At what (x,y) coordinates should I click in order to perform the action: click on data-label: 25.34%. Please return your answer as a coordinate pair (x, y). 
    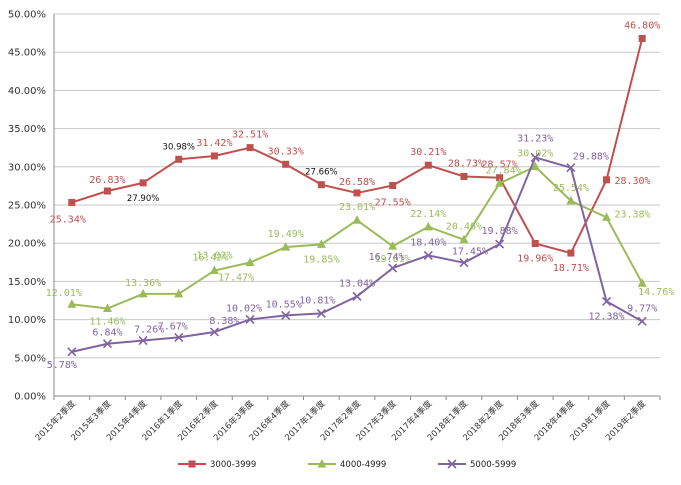
    Looking at the image, I should click on (68, 219).